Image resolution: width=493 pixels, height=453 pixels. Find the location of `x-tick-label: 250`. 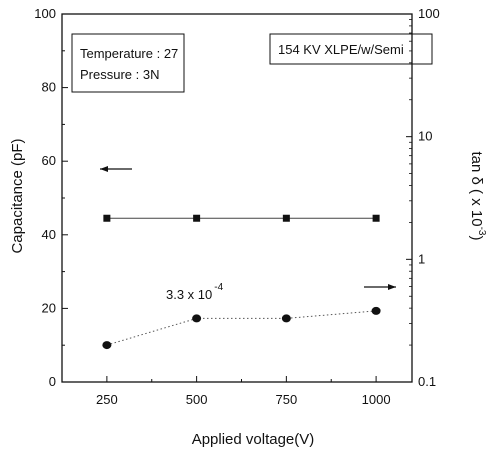

x-tick-label: 250 is located at coordinates (107, 399).